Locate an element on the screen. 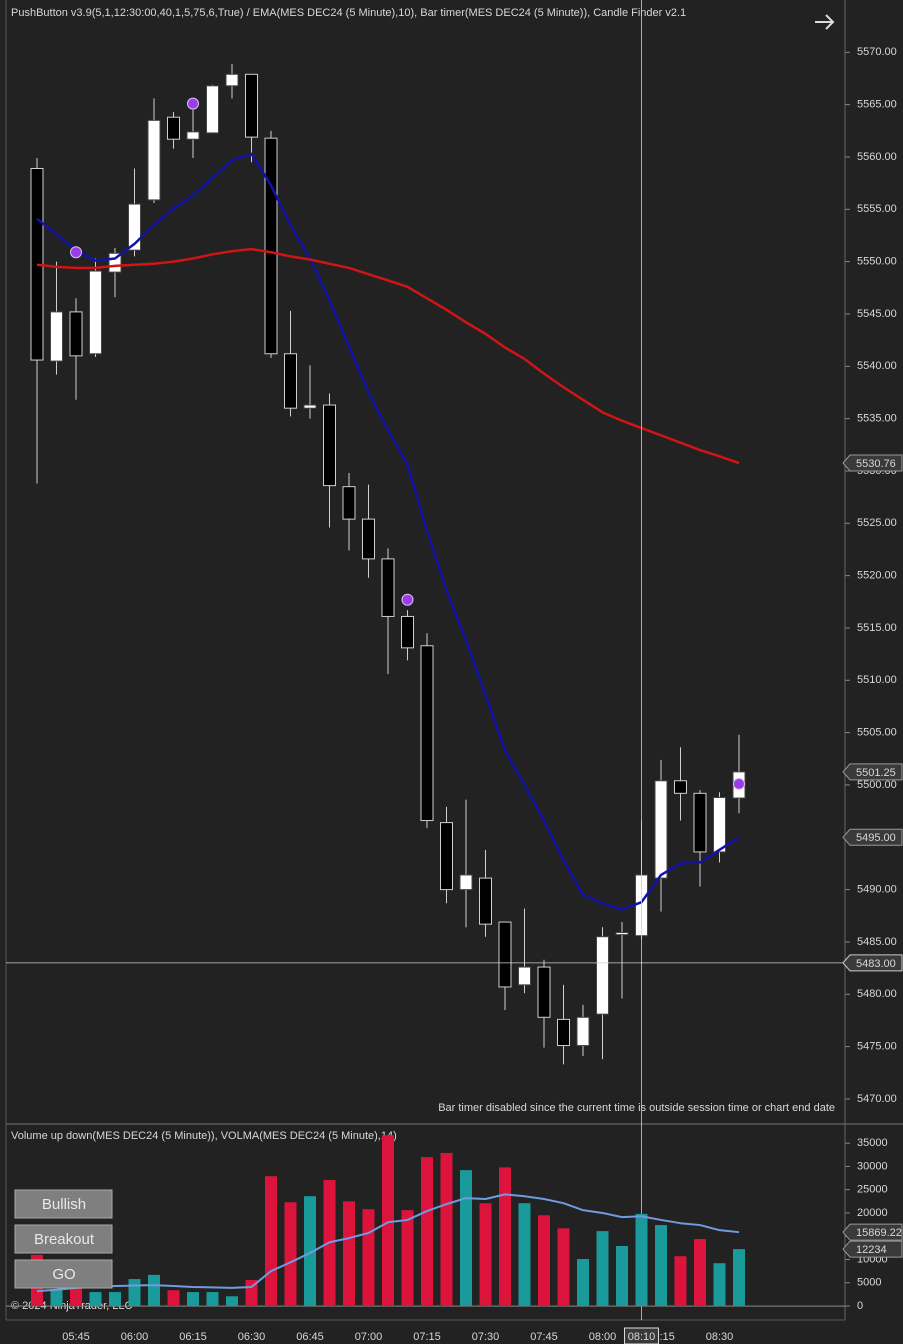  y-tick-label: 25000 is located at coordinates (872, 1190).